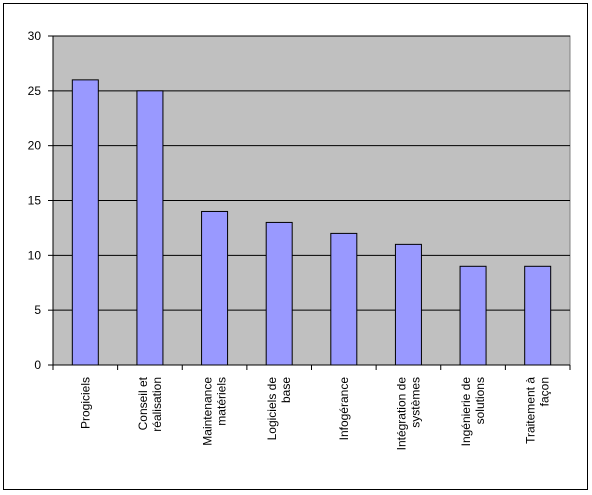 The width and height of the screenshot is (592, 495). I want to click on y-tick-label: 5, so click(37, 310).